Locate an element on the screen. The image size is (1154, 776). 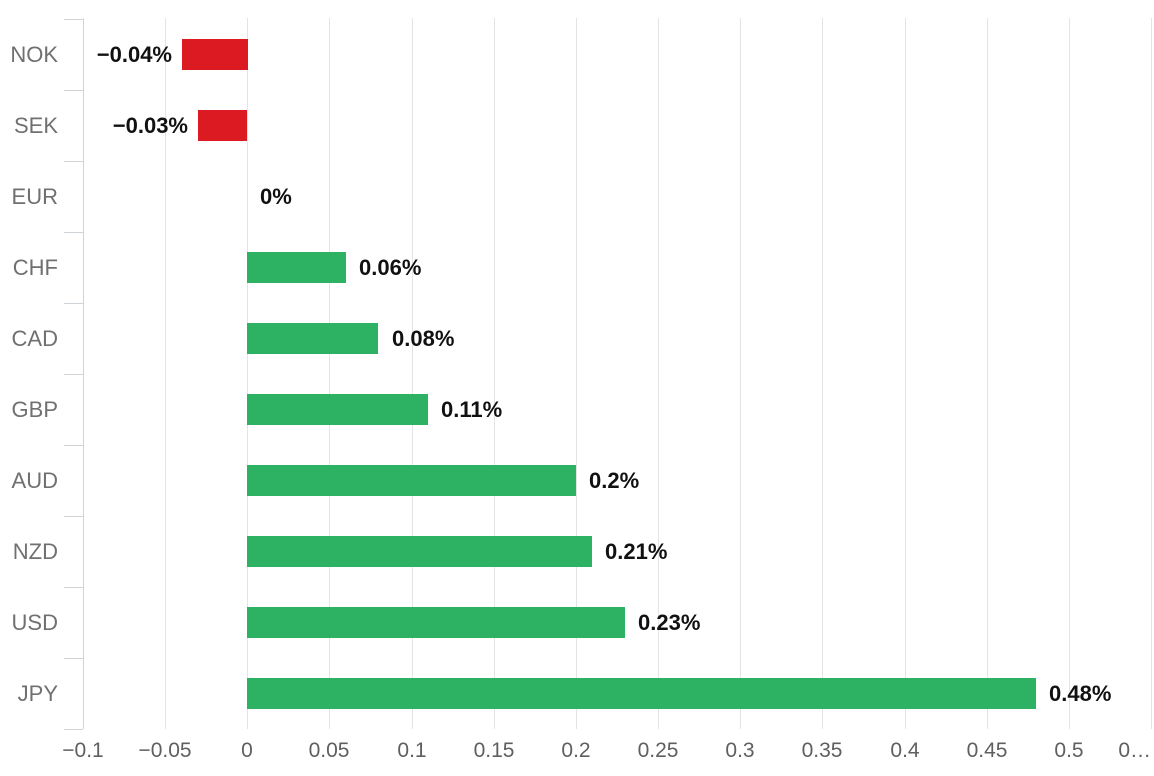
x-axis-tick-label: 0.3 is located at coordinates (740, 750).